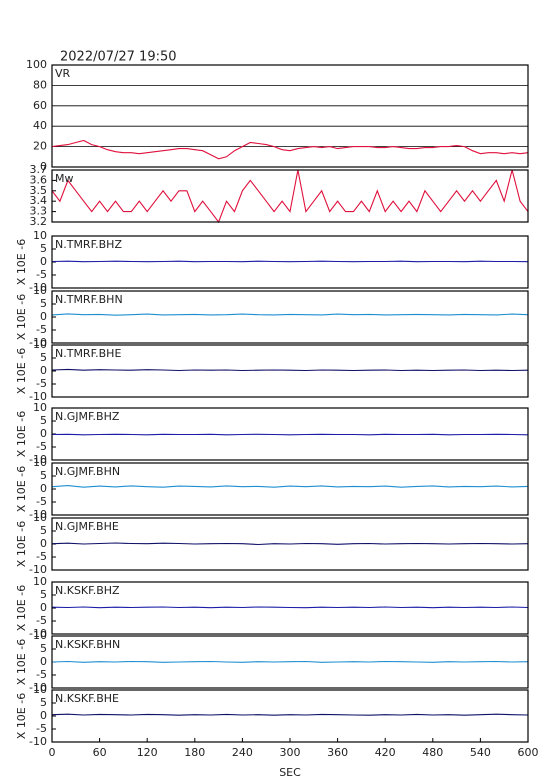 The width and height of the screenshot is (554, 781). What do you see at coordinates (40, 105) in the screenshot?
I see `y-tick-label: 60` at bounding box center [40, 105].